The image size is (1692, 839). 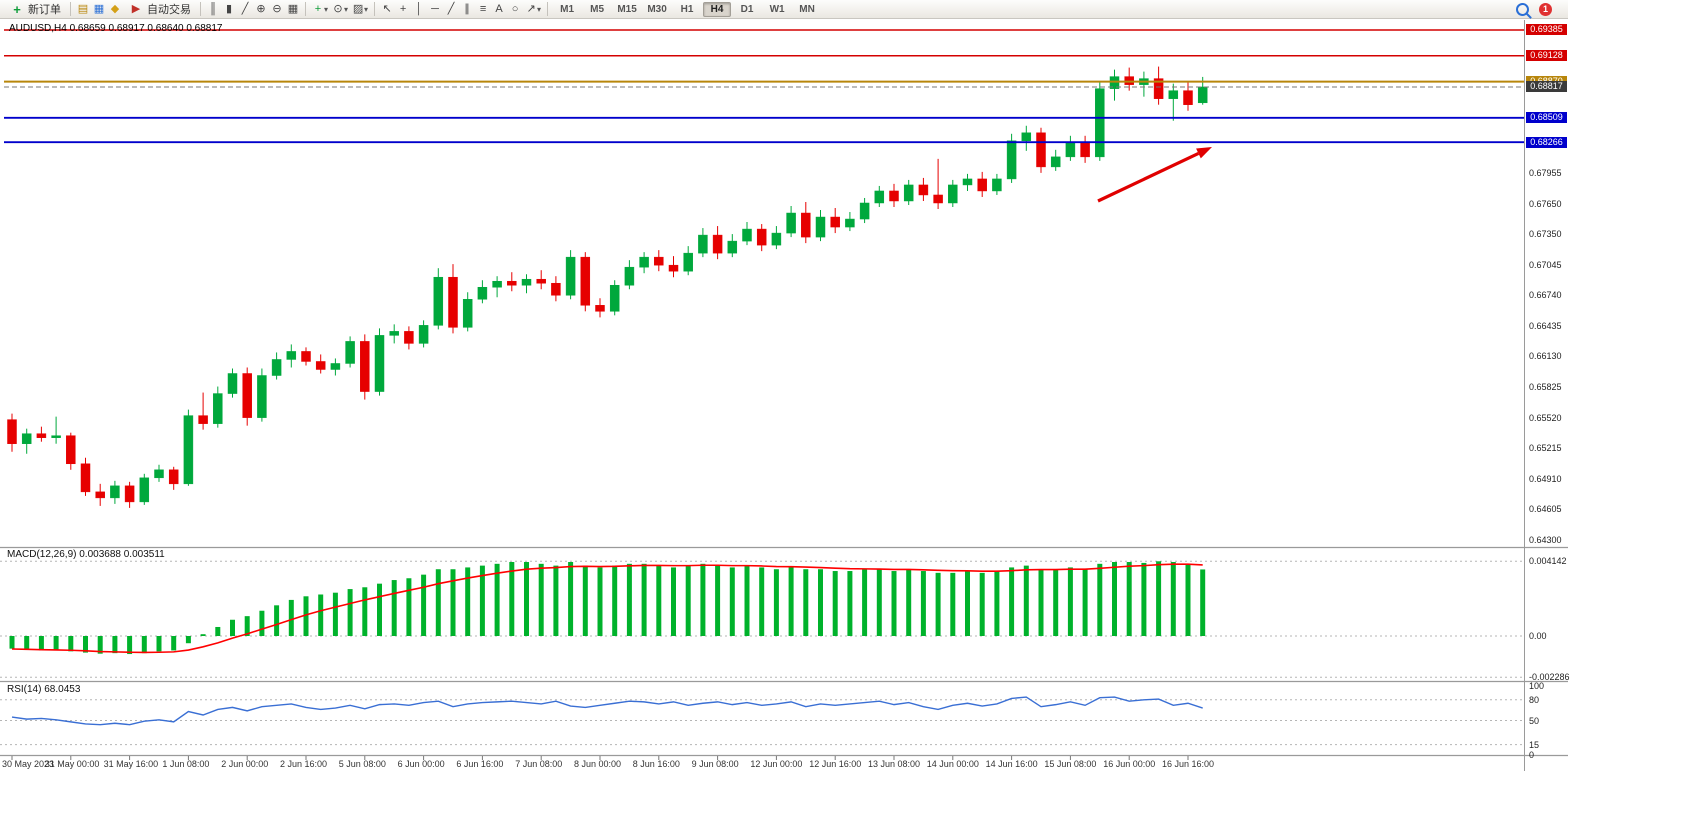 What do you see at coordinates (253, 9) in the screenshot?
I see `toolbar-group-charts: ║ ▮ ╱ ⊕ ⊖ ▦` at bounding box center [253, 9].